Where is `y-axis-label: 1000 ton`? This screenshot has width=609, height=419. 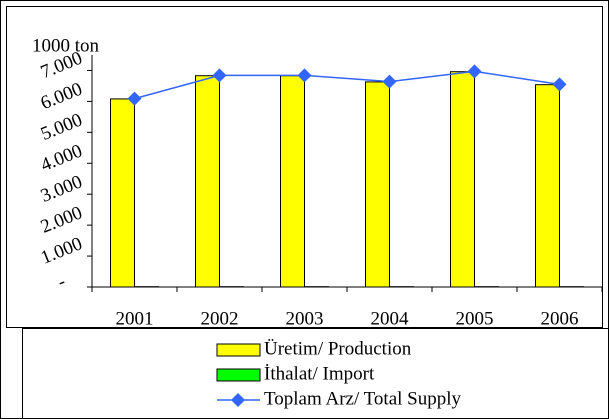 y-axis-label: 1000 ton is located at coordinates (66, 45).